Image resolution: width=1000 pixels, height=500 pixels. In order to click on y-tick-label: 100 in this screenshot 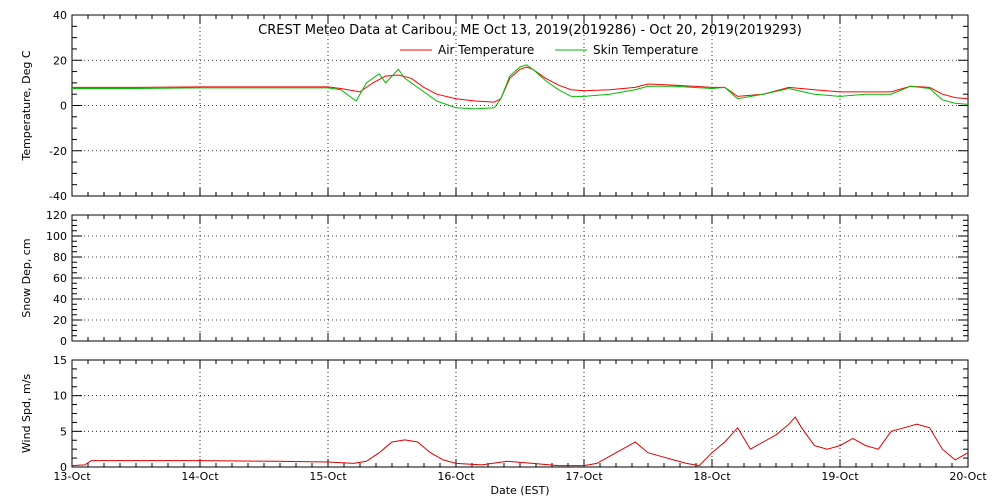, I will do `click(56, 236)`.